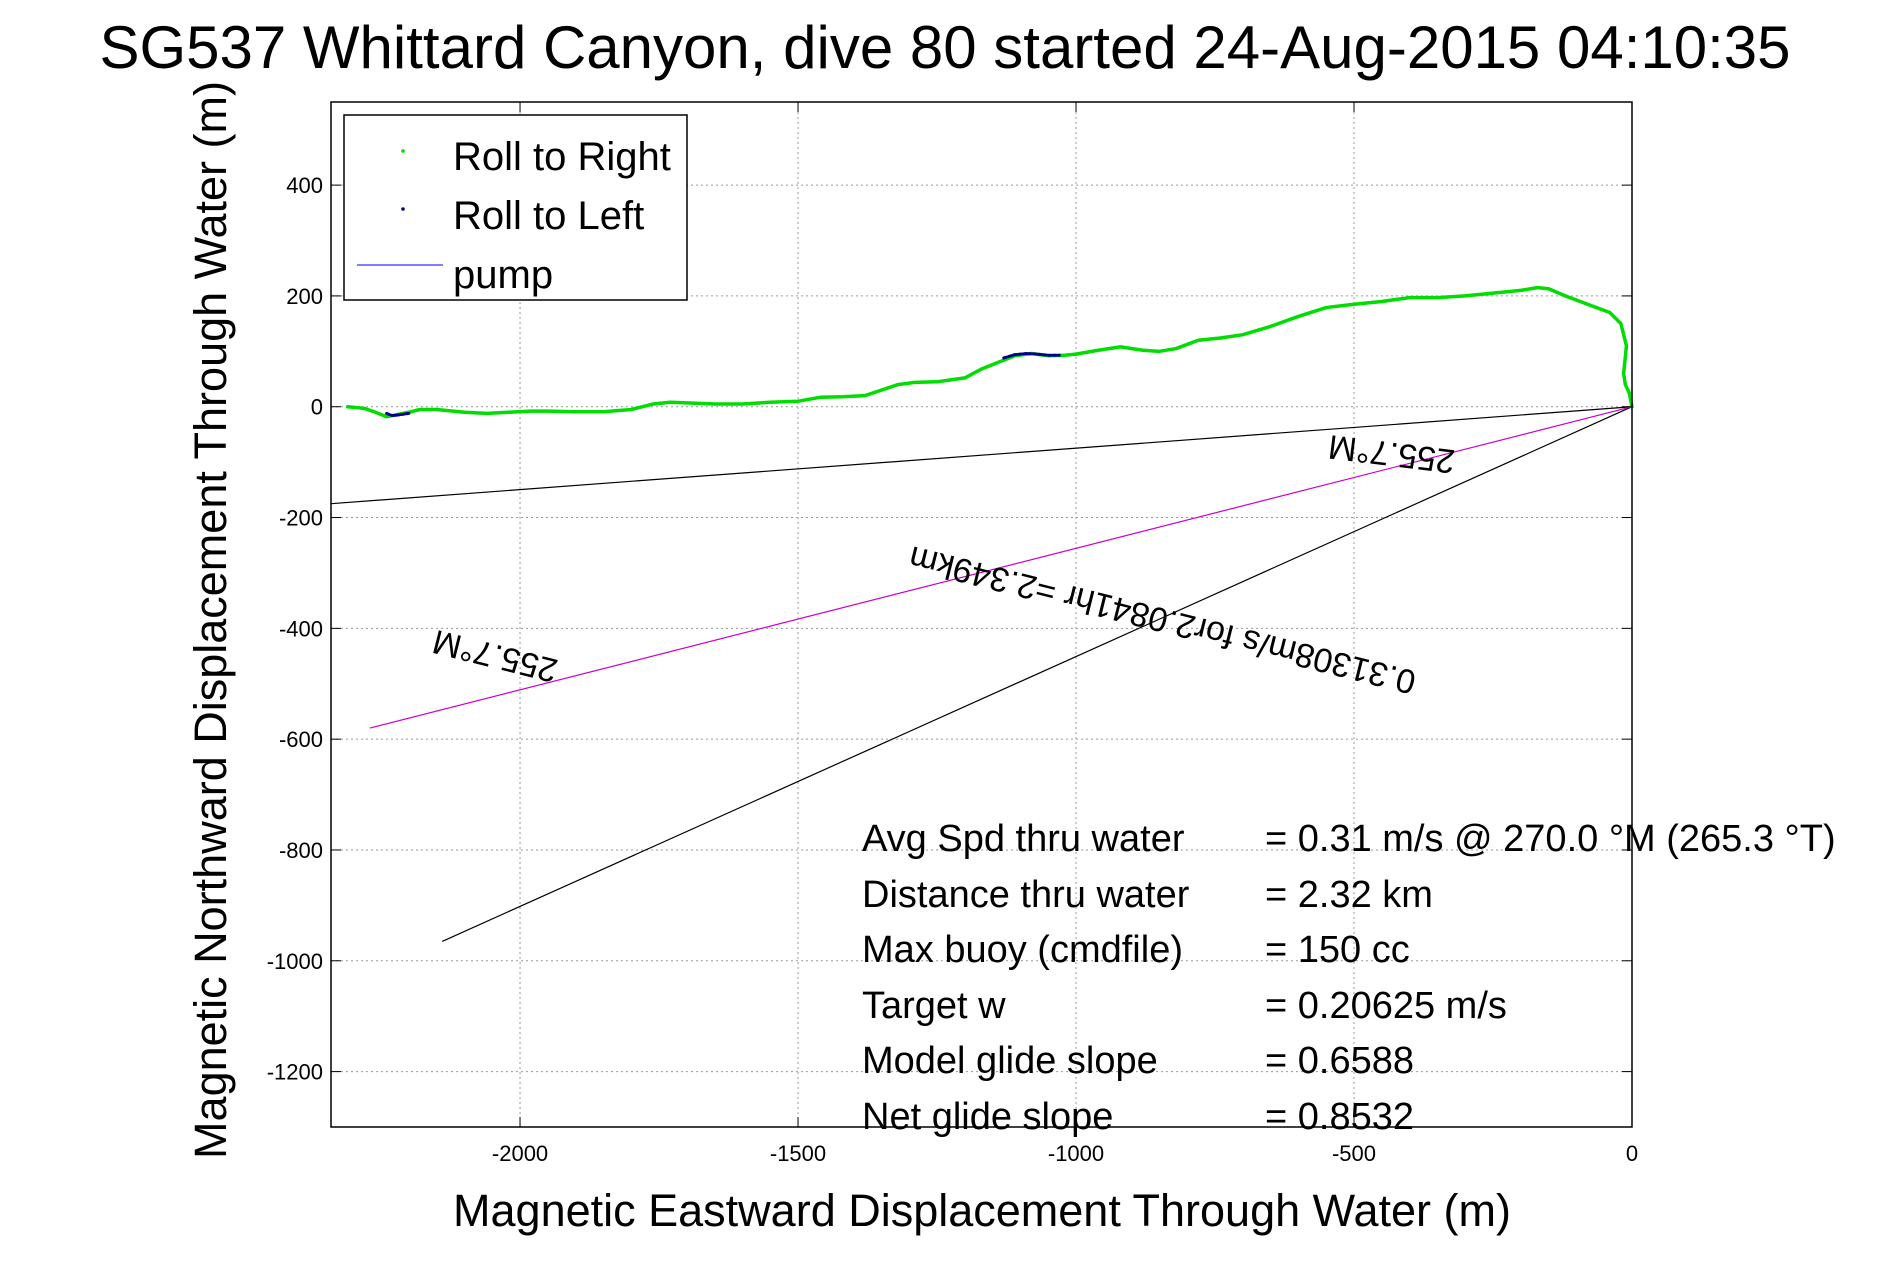  Describe the element at coordinates (1010, 1061) in the screenshot. I see `stat-label: Model glide slope` at that location.